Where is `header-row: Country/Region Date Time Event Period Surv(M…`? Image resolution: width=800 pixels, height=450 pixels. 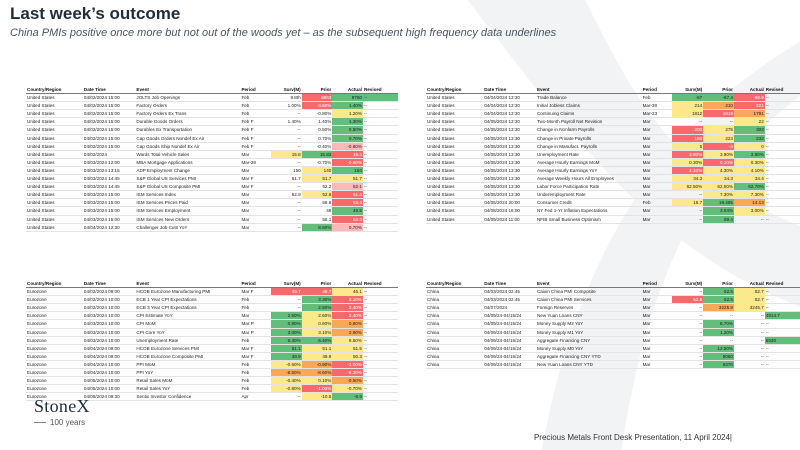
header-row: Country/Region Date Time Event Period Surv(M… is located at coordinates (613, 284).